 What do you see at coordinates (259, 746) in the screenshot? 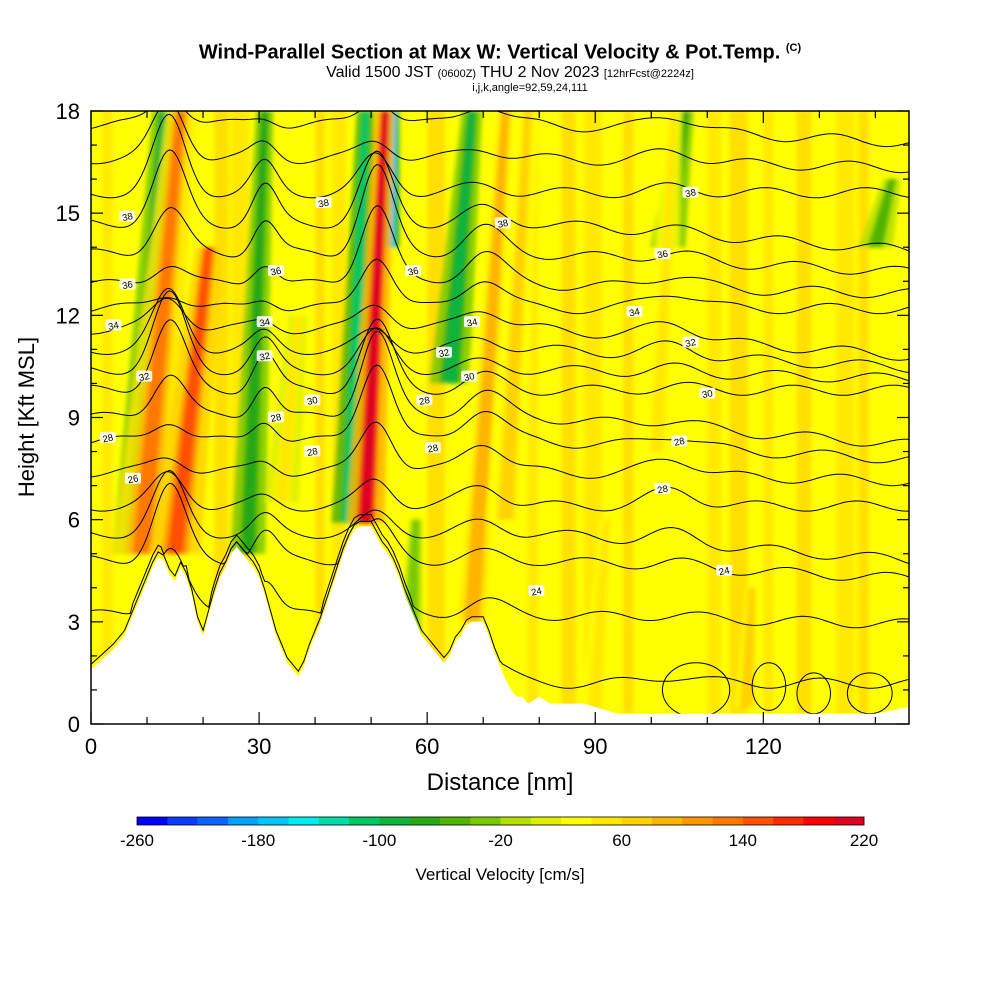
I see `x-tick-label: 30` at bounding box center [259, 746].